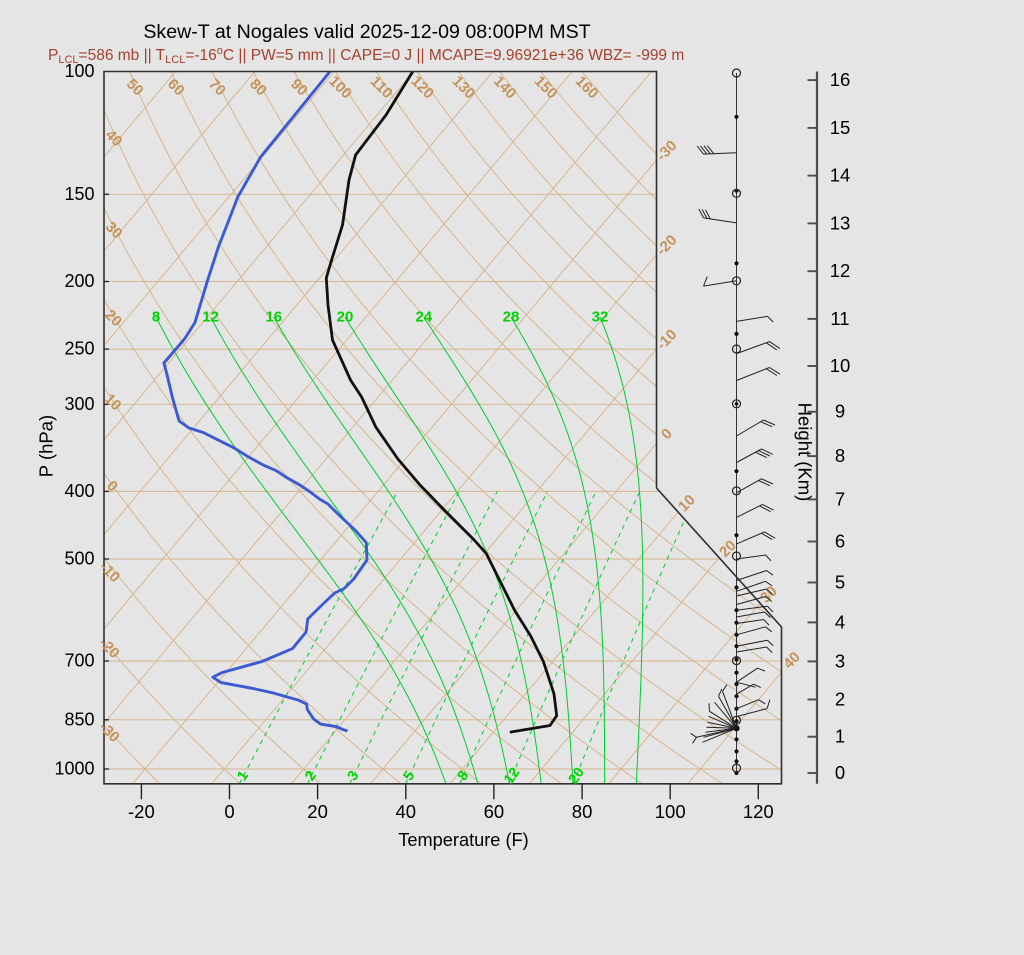 This screenshot has width=1024, height=955. Describe the element at coordinates (840, 541) in the screenshot. I see `svg-text: 6` at that location.